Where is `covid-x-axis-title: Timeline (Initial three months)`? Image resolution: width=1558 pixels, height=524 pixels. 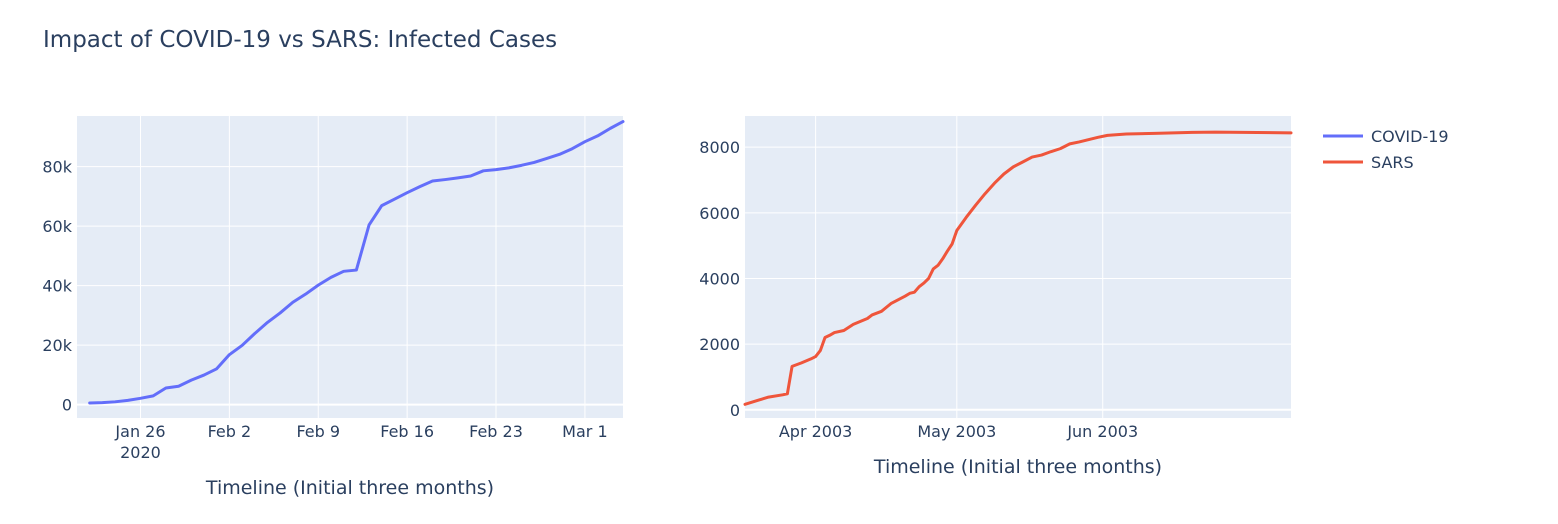 covid-x-axis-title: Timeline (Initial three months) is located at coordinates (349, 488).